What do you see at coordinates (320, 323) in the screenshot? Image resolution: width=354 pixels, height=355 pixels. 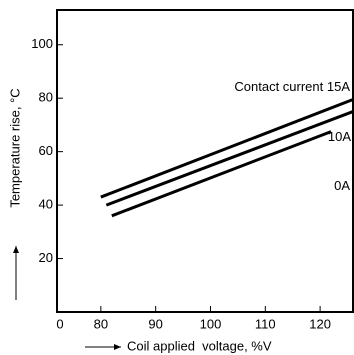 I see `x-tick-label: 120` at bounding box center [320, 323].